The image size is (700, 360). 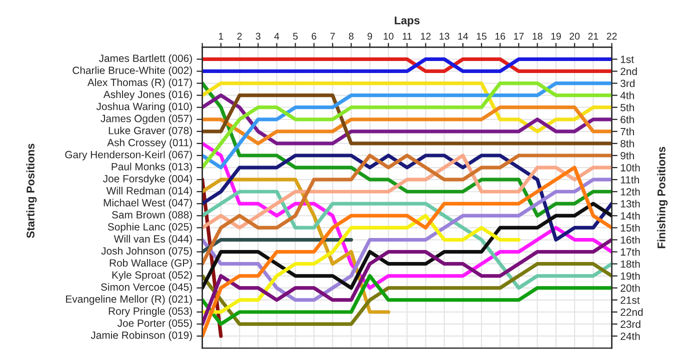 I want to click on y2-tick-label: 11th, so click(x=629, y=180).